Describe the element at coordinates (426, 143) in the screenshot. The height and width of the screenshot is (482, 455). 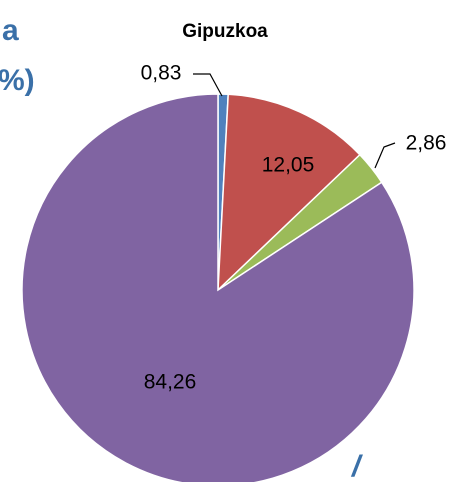
I see `data-label: 2,86` at that location.